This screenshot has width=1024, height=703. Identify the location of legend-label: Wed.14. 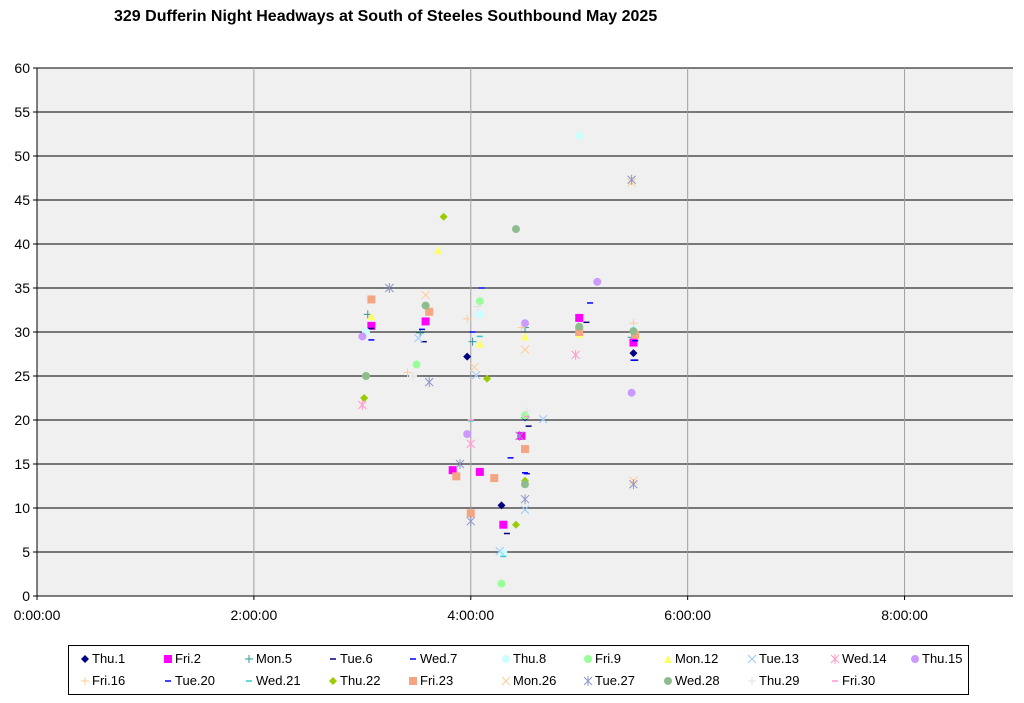
(864, 658).